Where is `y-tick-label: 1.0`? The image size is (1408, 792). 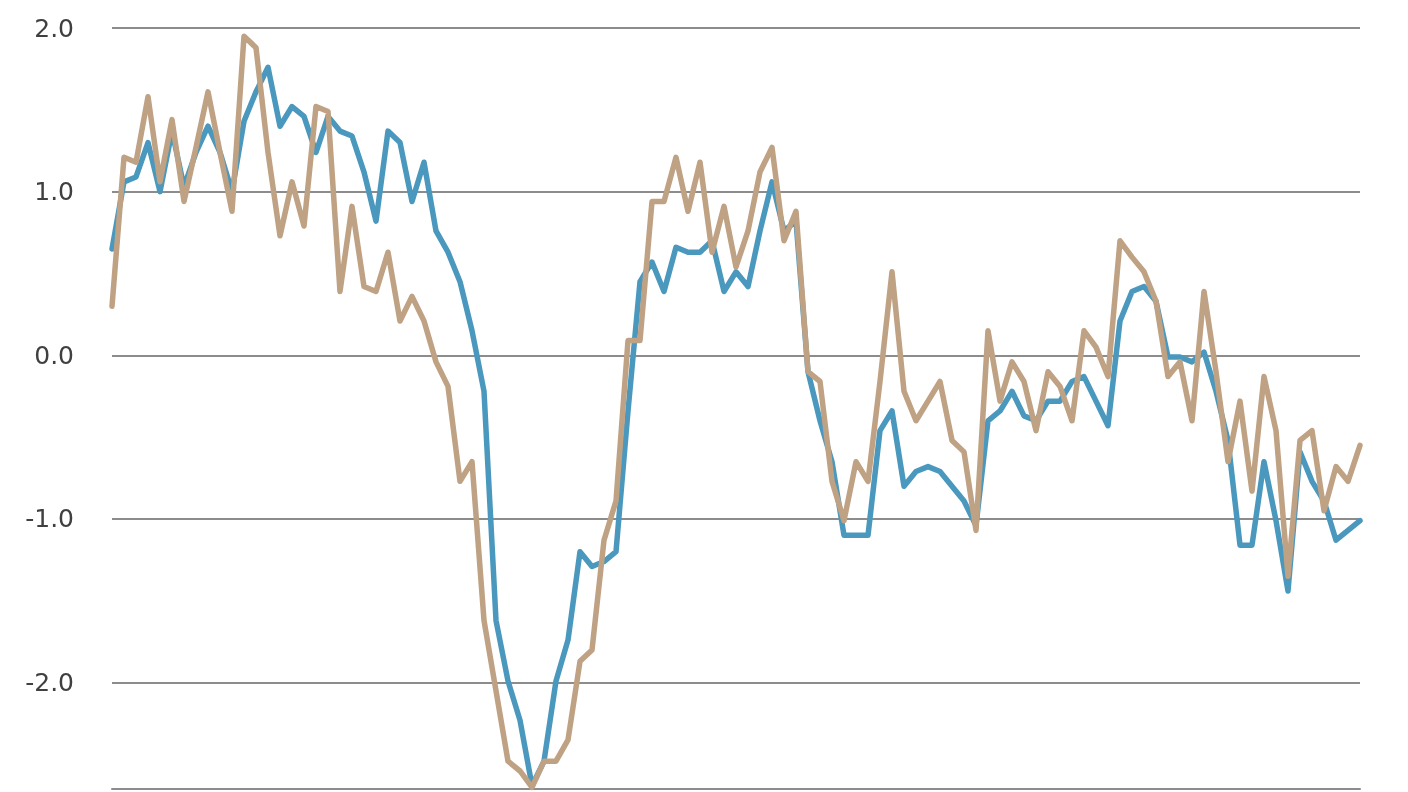 y-tick-label: 1.0 is located at coordinates (54, 192).